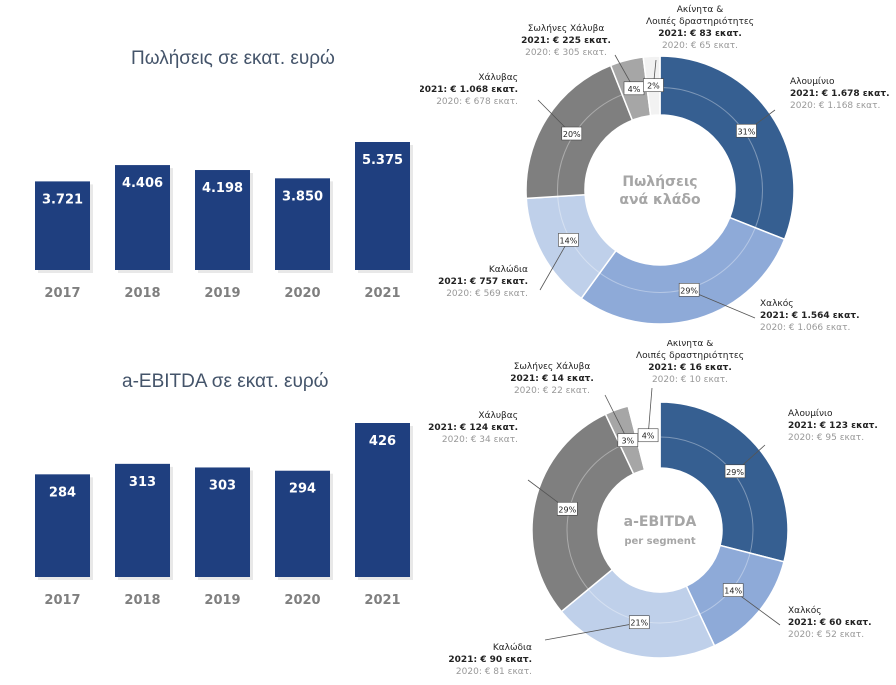 The width and height of the screenshot is (896, 685). Describe the element at coordinates (490, 660) in the screenshot. I see `segment-value-2021: 2021: € 90 εκατ.` at that location.